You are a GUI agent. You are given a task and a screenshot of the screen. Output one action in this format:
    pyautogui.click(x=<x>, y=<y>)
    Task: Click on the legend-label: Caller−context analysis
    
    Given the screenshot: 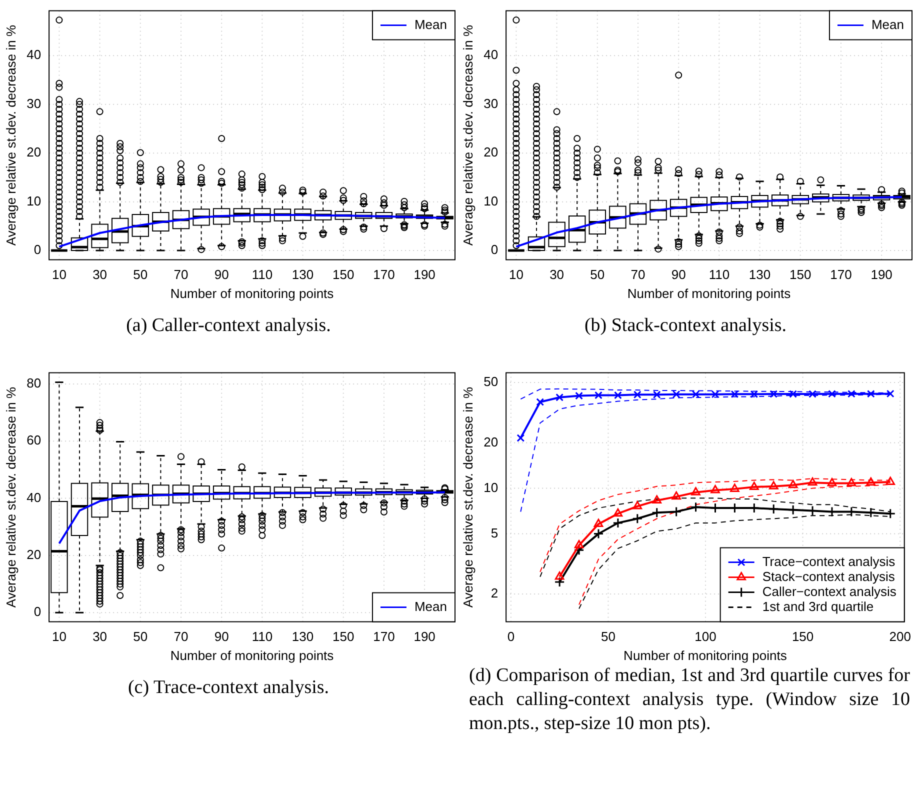 What is the action you would take?
    pyautogui.click(x=829, y=591)
    